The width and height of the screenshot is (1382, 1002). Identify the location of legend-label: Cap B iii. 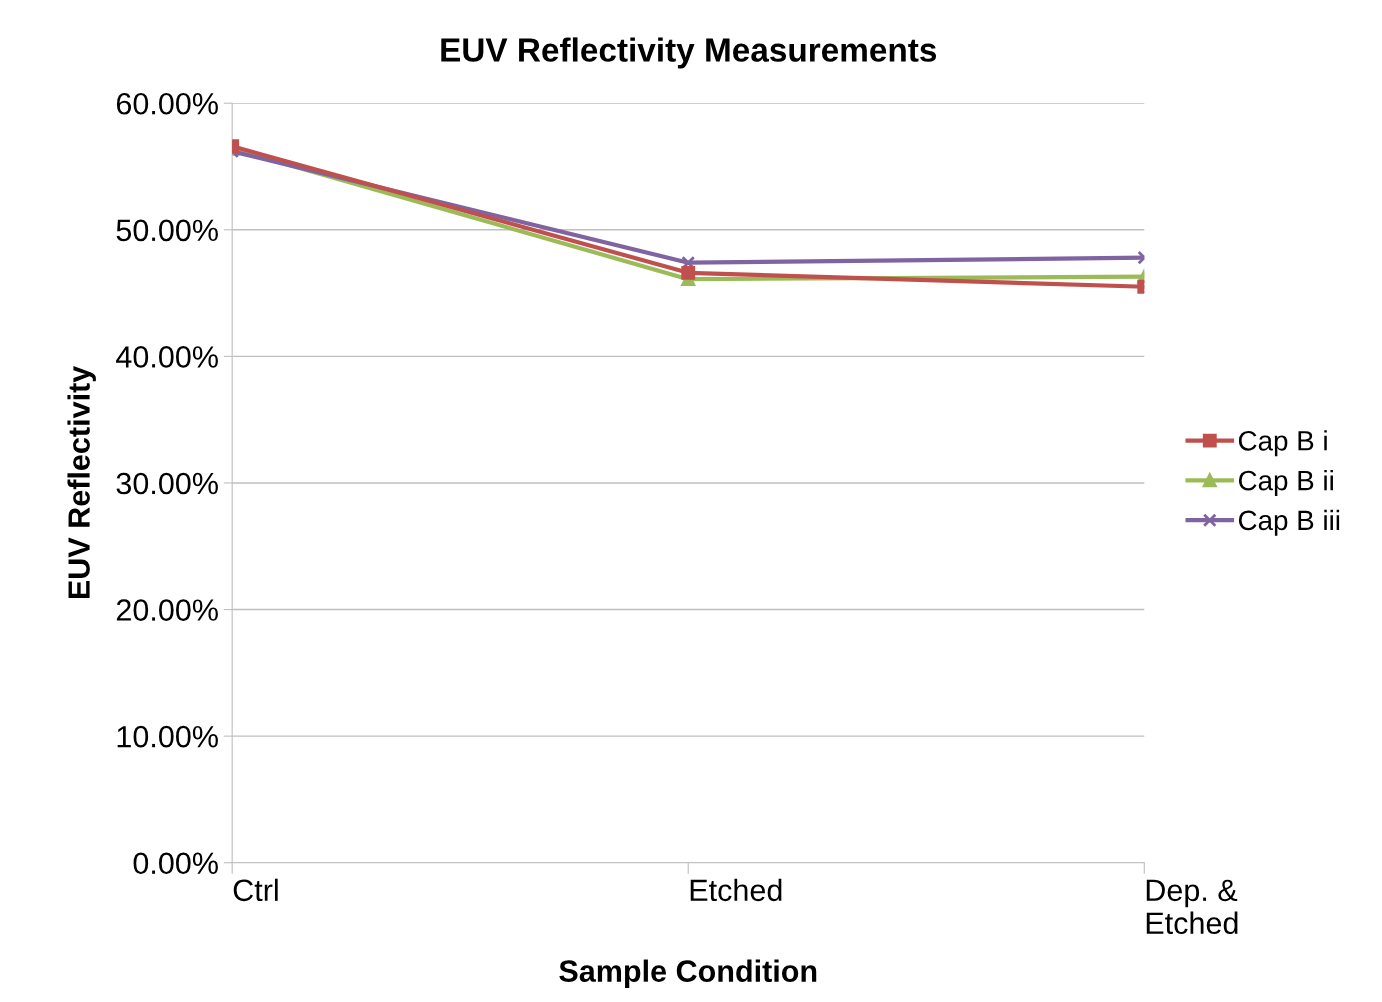
(1289, 522).